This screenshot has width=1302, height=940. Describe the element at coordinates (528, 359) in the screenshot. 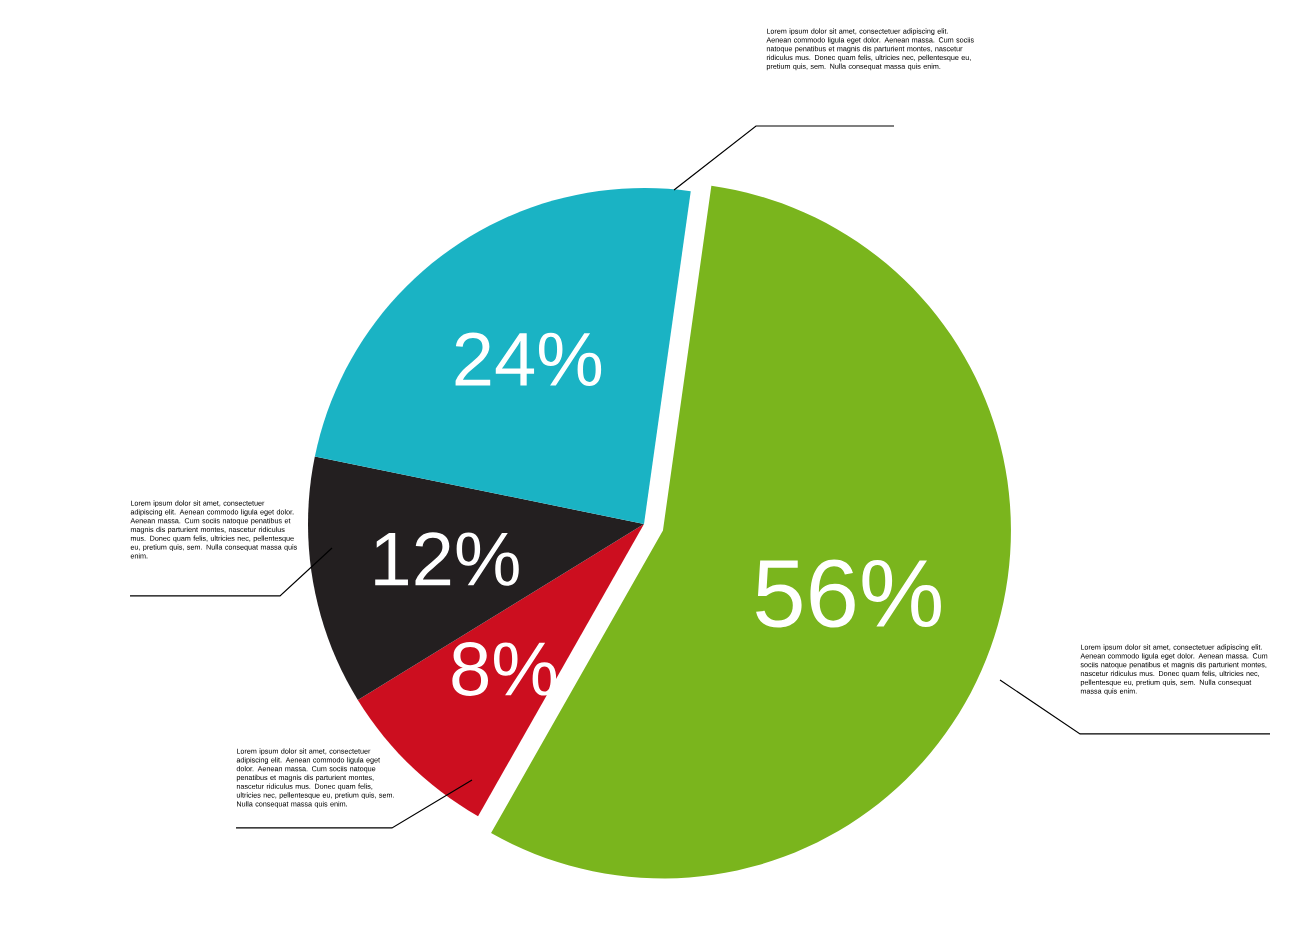

I see `data-label: 24%` at that location.